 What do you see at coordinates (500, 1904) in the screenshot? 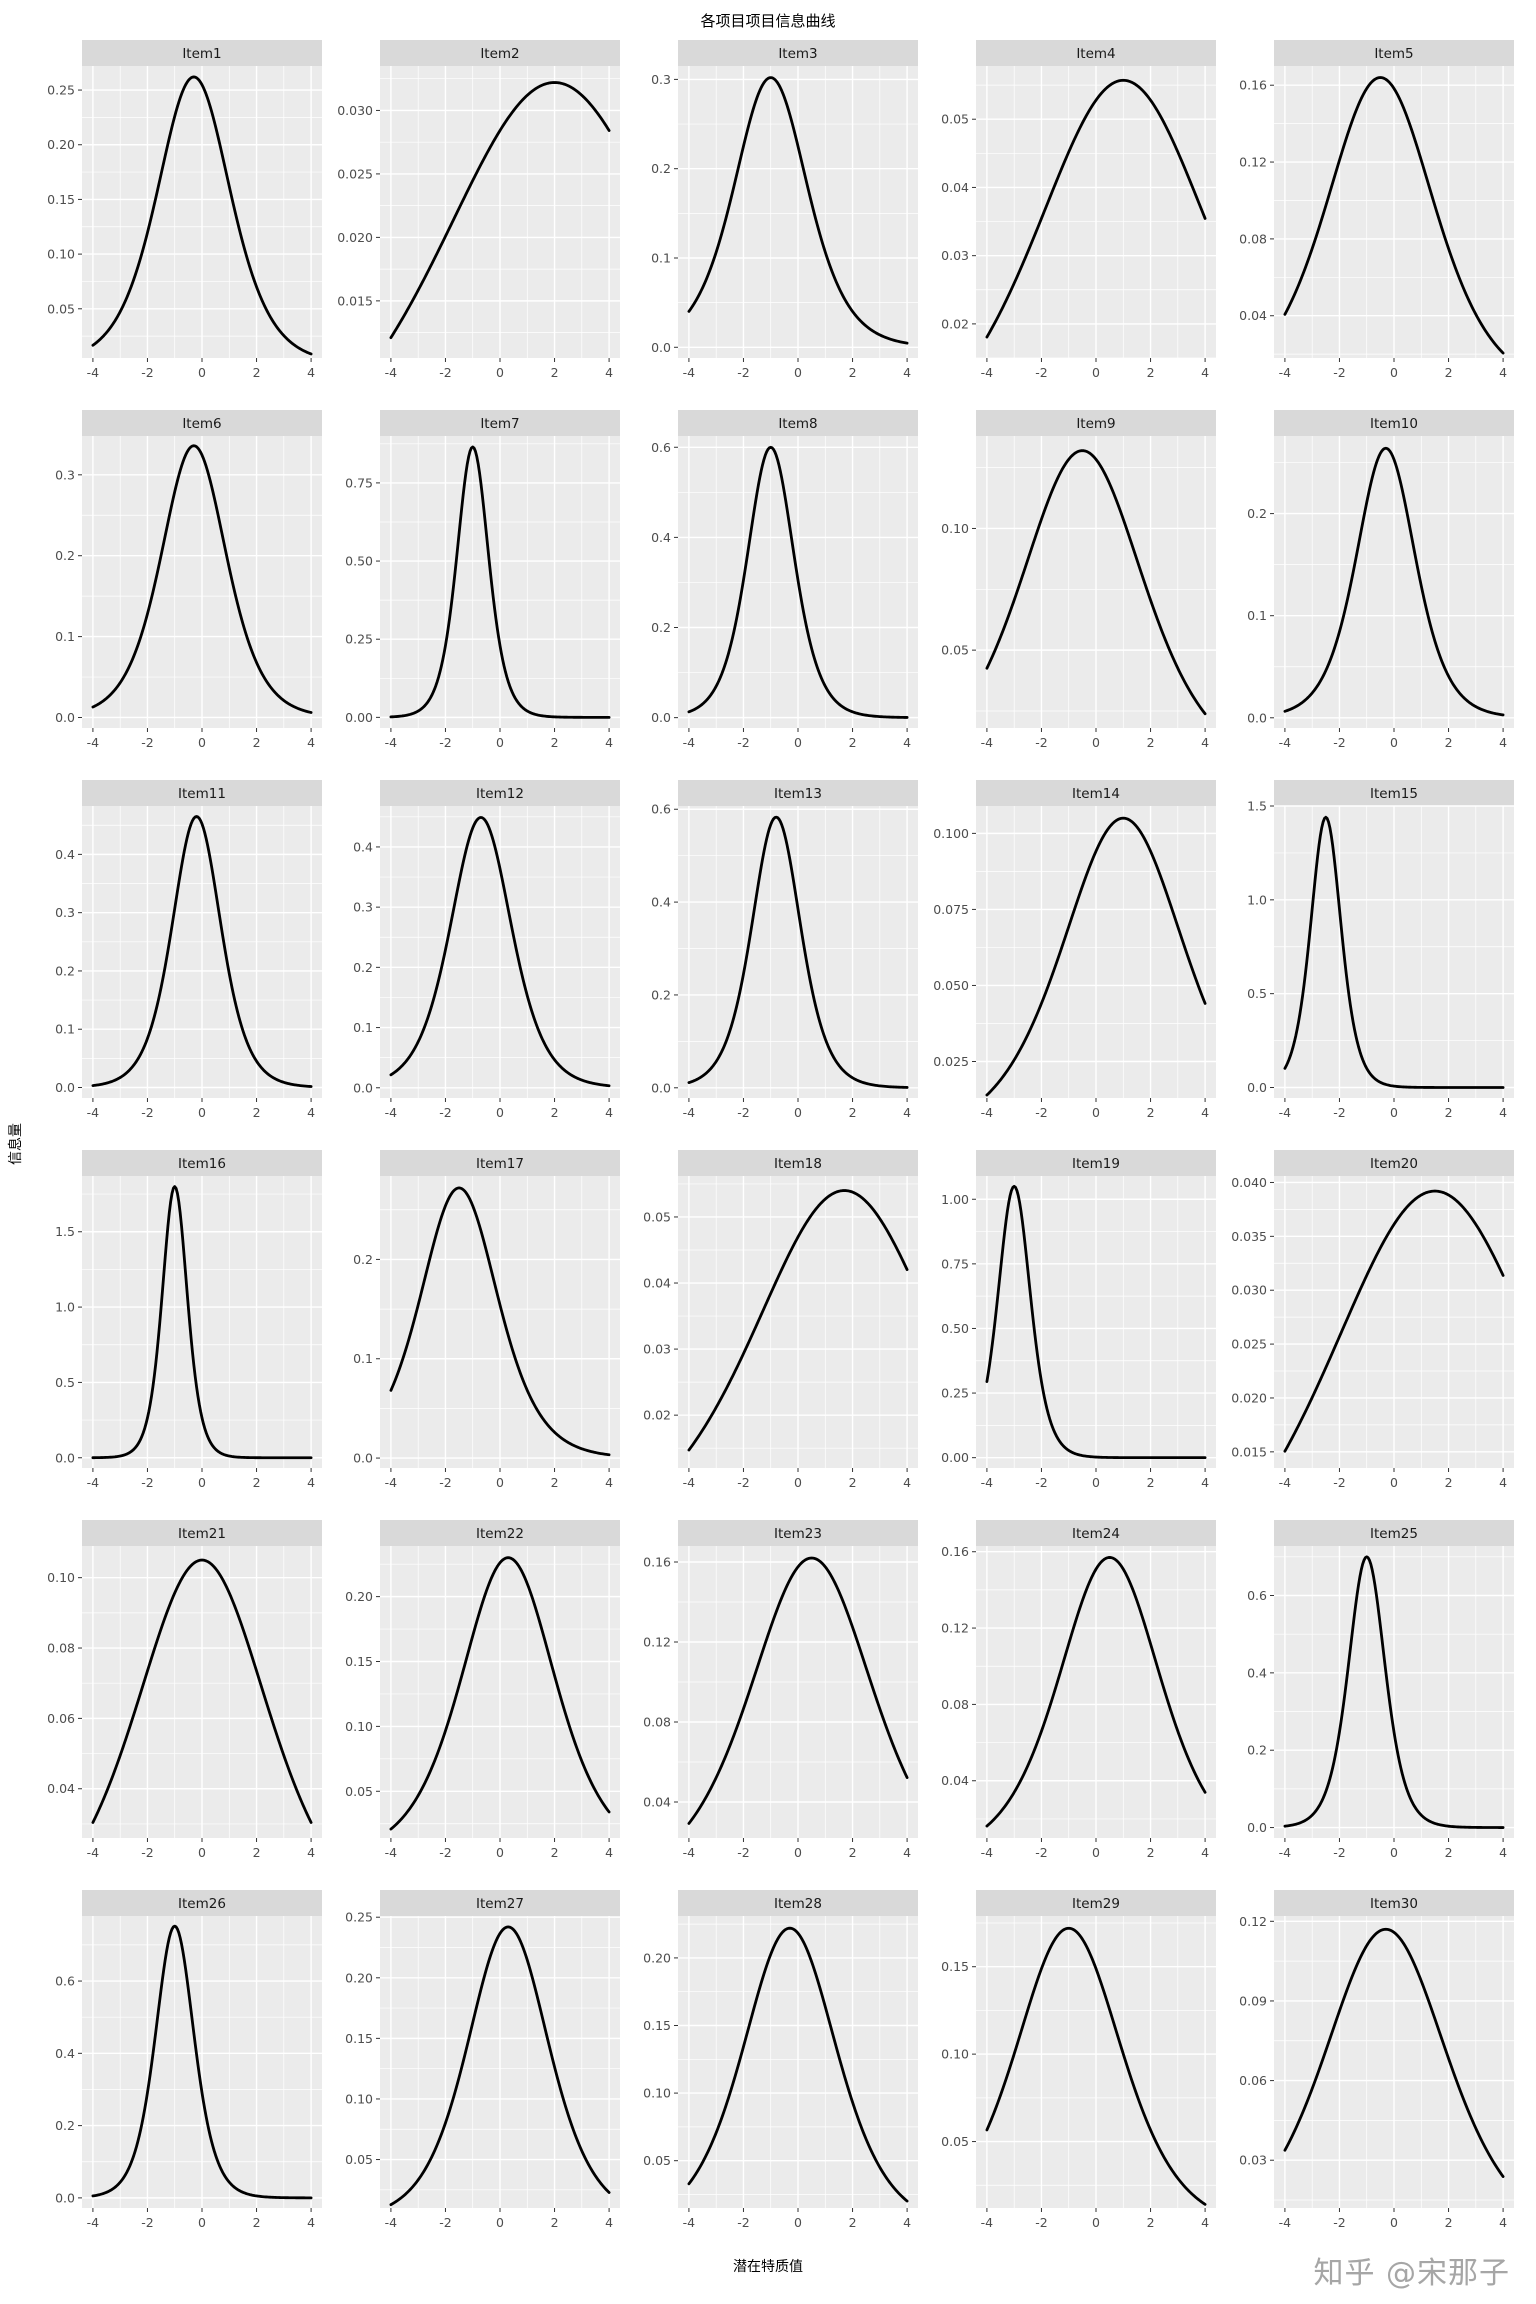
I see `facet-strip-label: Item27` at bounding box center [500, 1904].